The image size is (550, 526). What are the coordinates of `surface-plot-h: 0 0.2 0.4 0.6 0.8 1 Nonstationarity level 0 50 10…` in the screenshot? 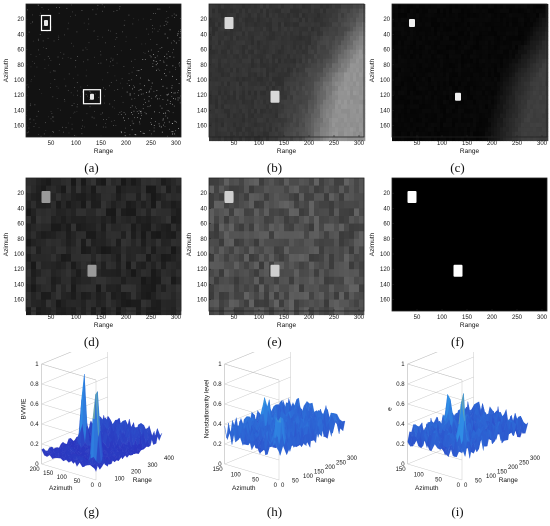 It's located at (281, 422).